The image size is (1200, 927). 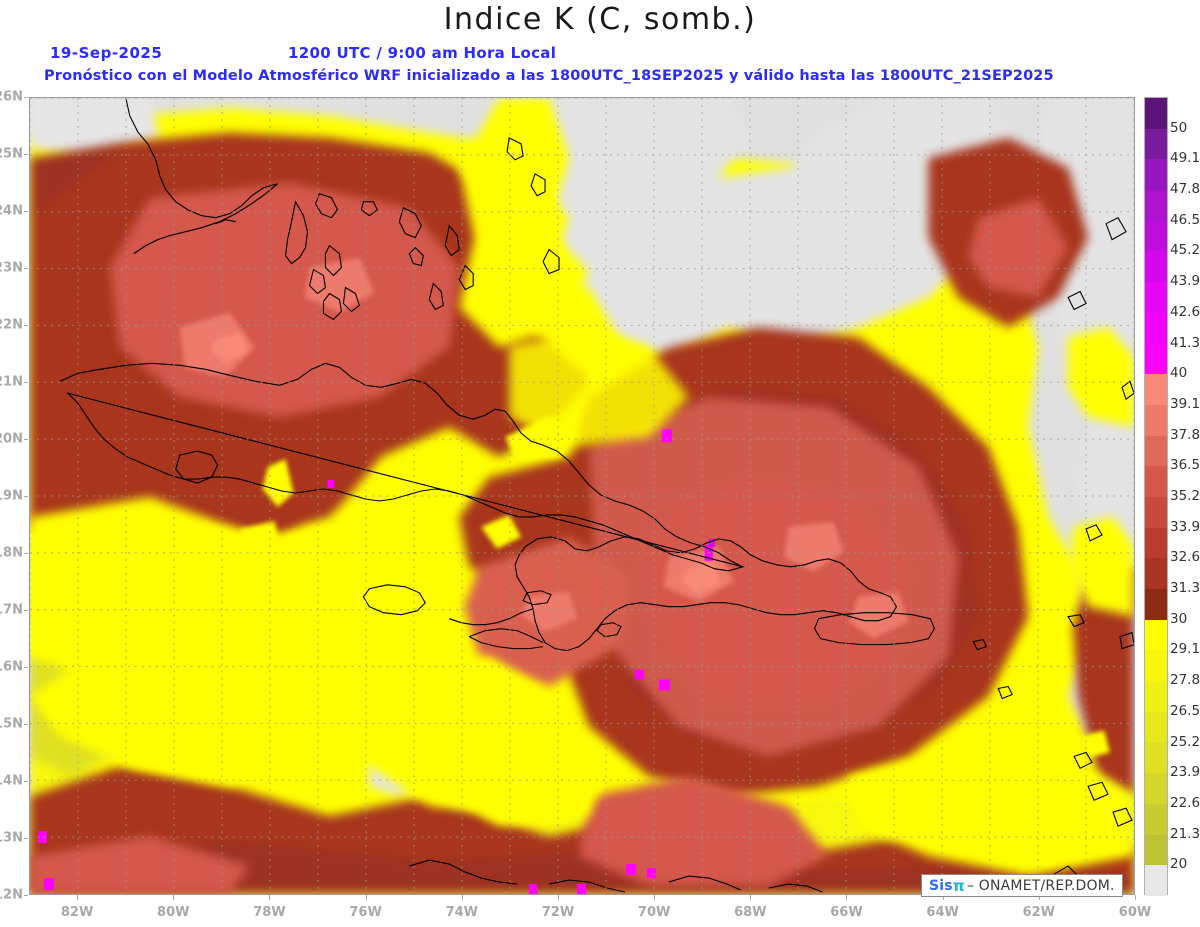 I want to click on lon-tick-label: 74W, so click(x=461, y=912).